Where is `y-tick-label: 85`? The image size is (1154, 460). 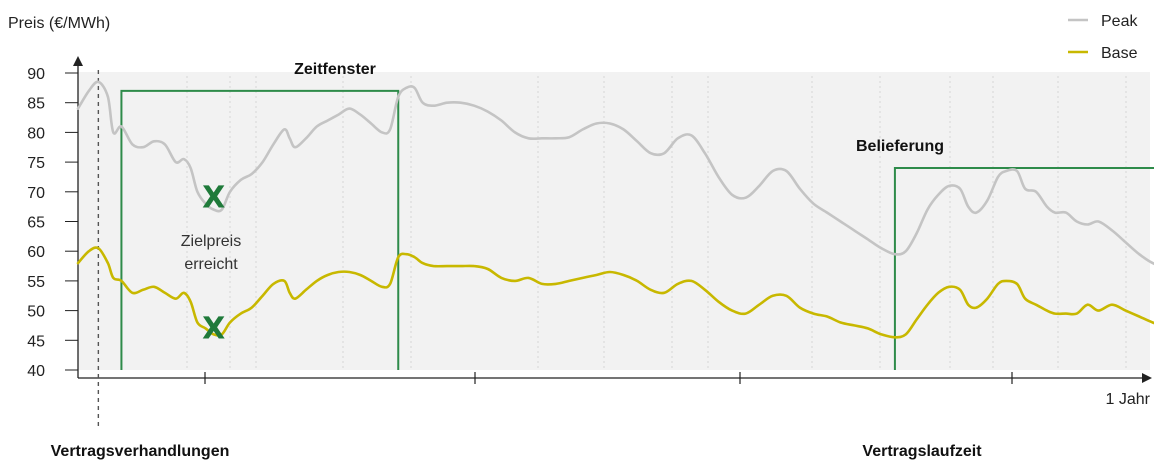
y-tick-label: 85 is located at coordinates (36, 104).